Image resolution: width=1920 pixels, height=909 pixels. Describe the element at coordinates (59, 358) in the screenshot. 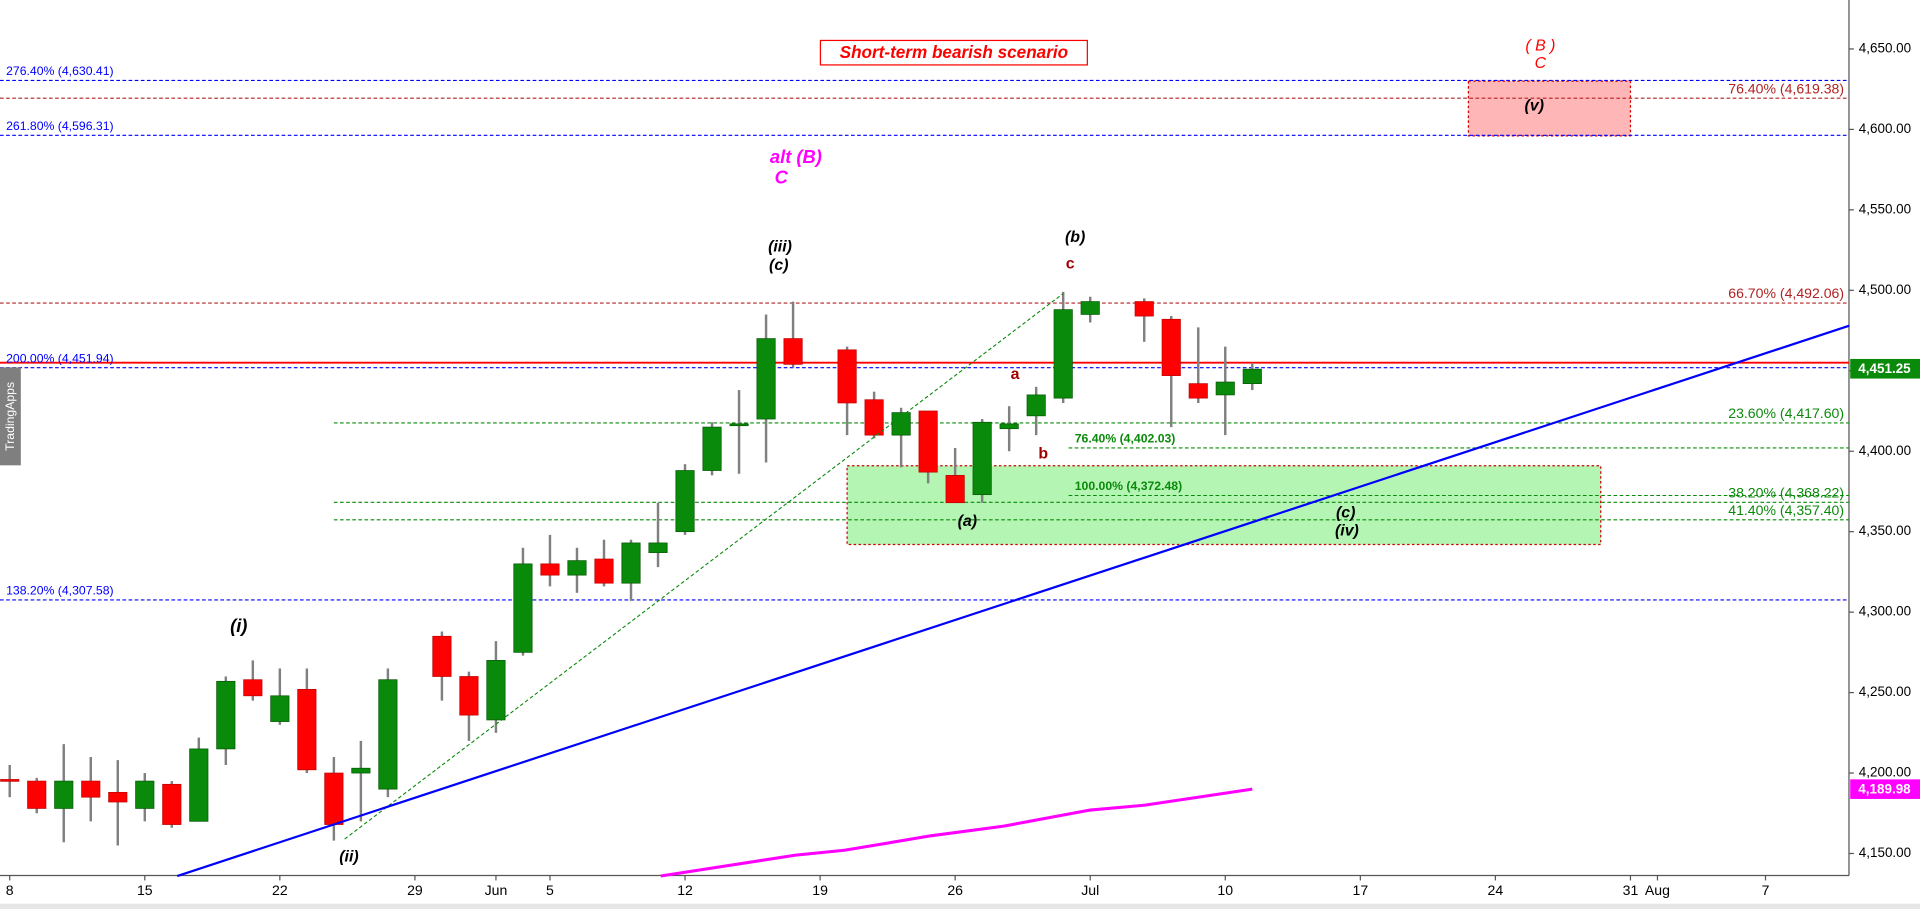

I see `level-label: 200.00% (4,451.94)` at that location.